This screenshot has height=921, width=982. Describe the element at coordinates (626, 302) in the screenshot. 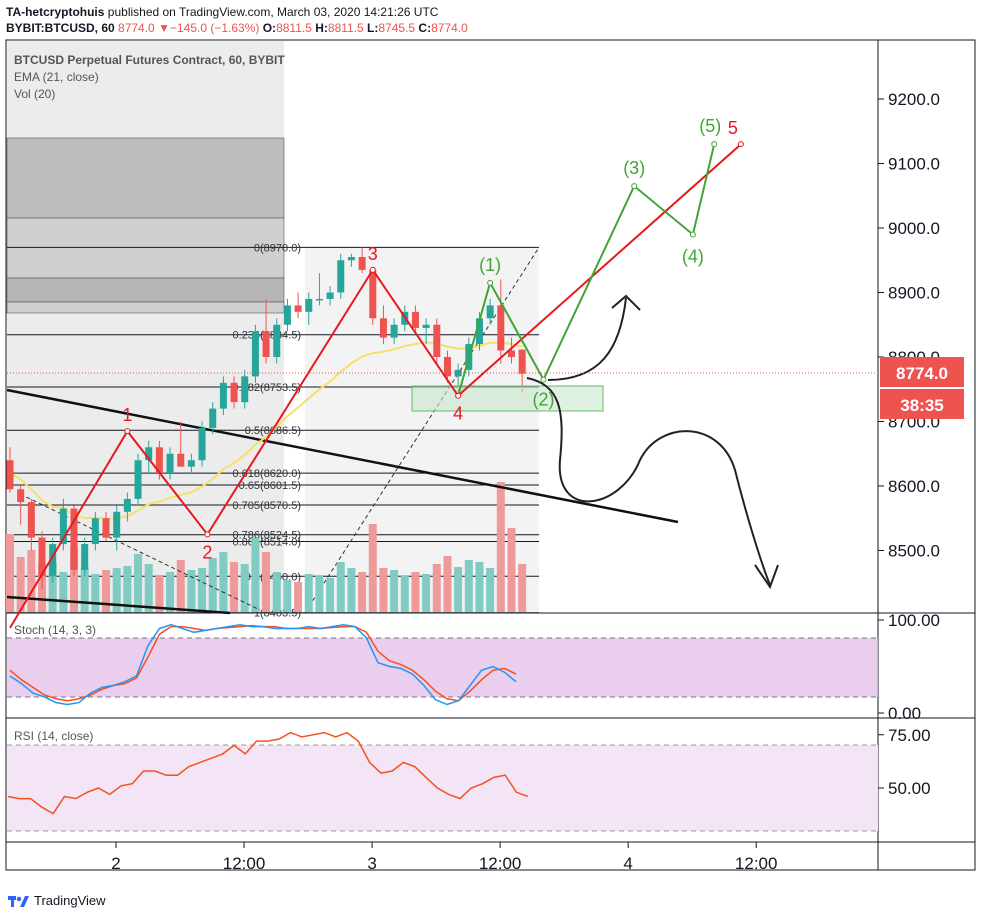

I see `hand-arrow-up-head-icon` at that location.